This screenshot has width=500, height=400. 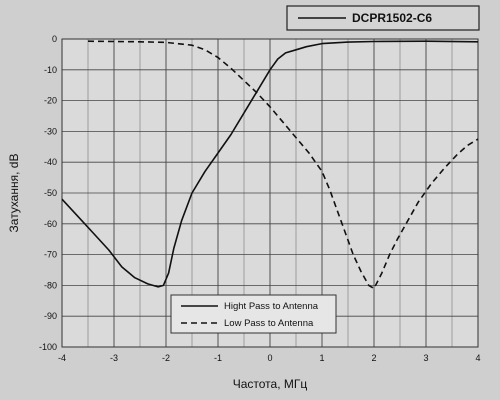 What do you see at coordinates (269, 323) in the screenshot?
I see `legend-label-low-pass: Low Pass to Antenna` at bounding box center [269, 323].